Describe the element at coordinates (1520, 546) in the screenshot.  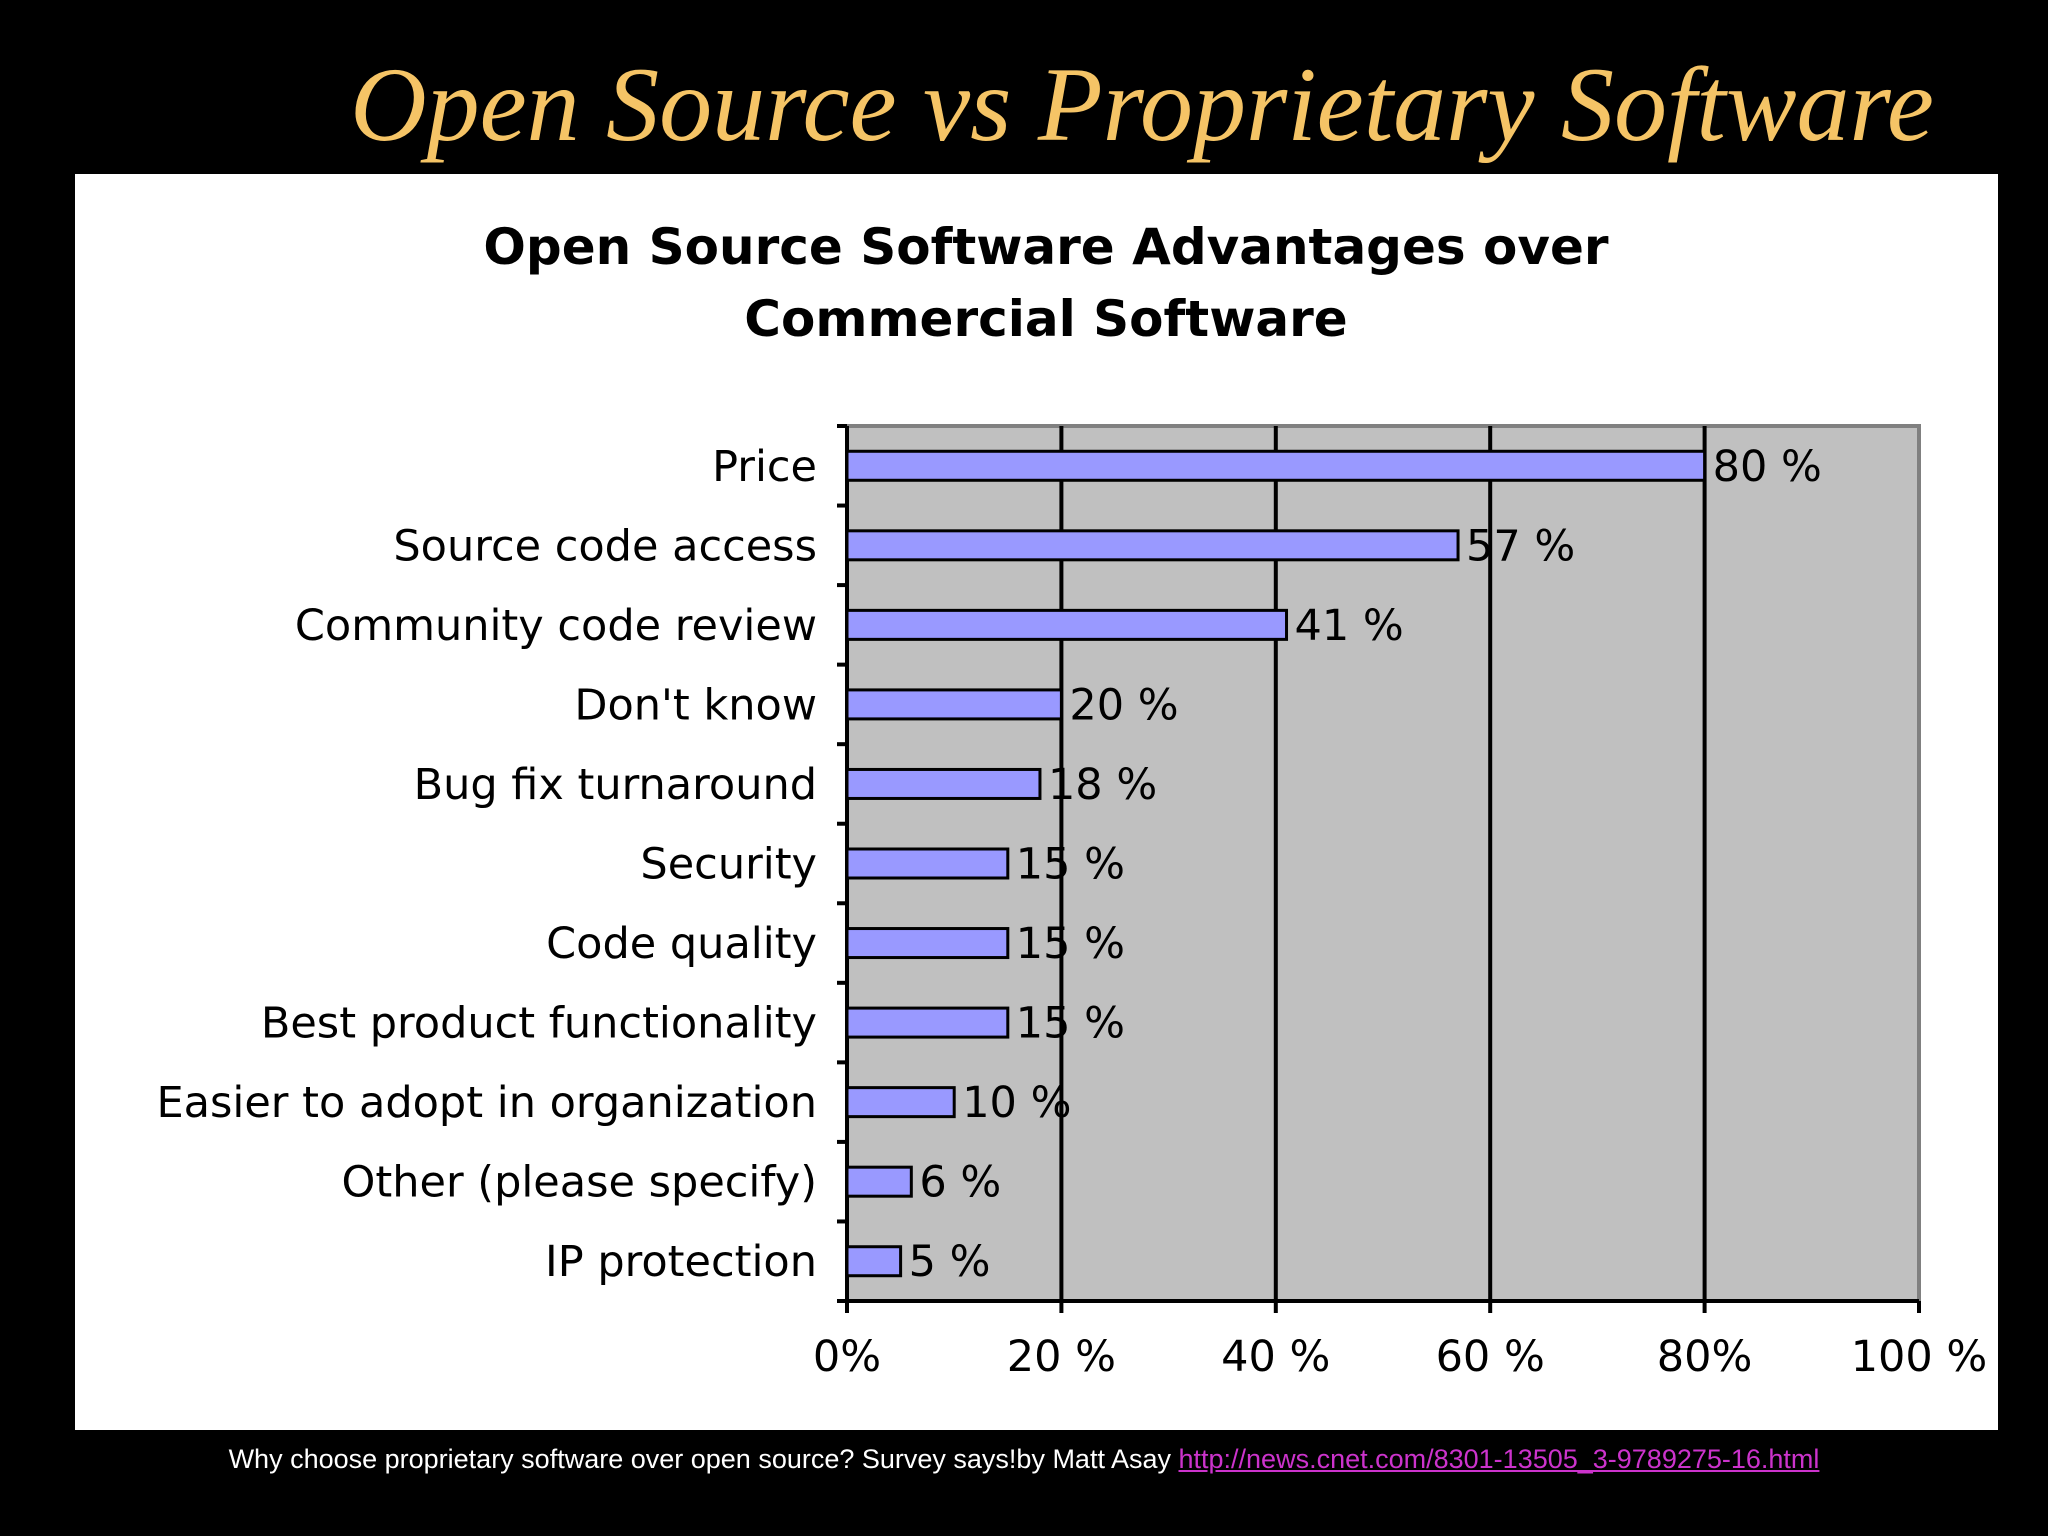
I see `data-label: 57 %` at that location.